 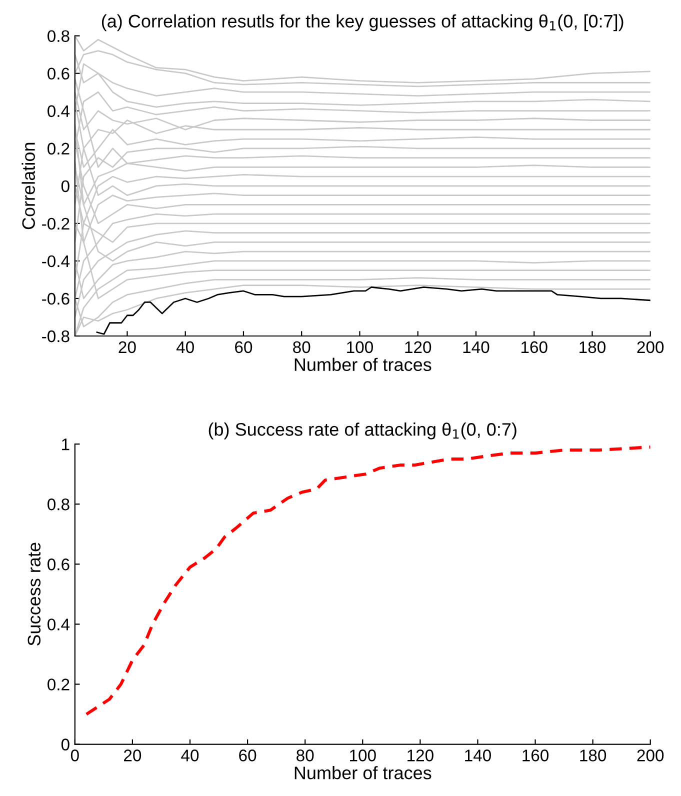 What do you see at coordinates (362, 431) in the screenshot?
I see `chart-title: (b) Success rate of attacking θ$_{1}$(0, 0:7)` at bounding box center [362, 431].